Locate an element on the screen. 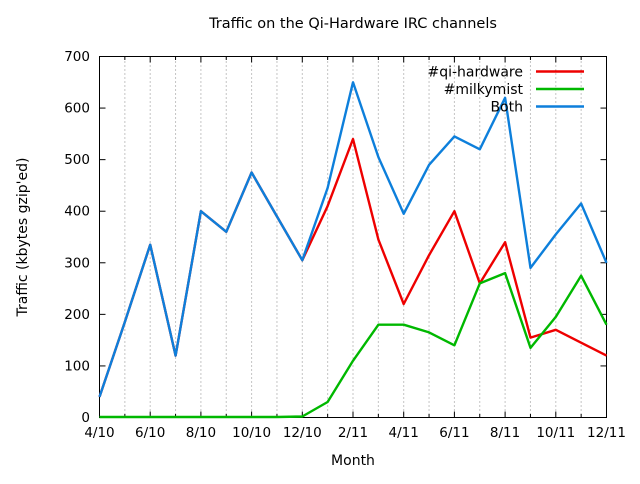  y-tick-label: 300 is located at coordinates (77, 263).